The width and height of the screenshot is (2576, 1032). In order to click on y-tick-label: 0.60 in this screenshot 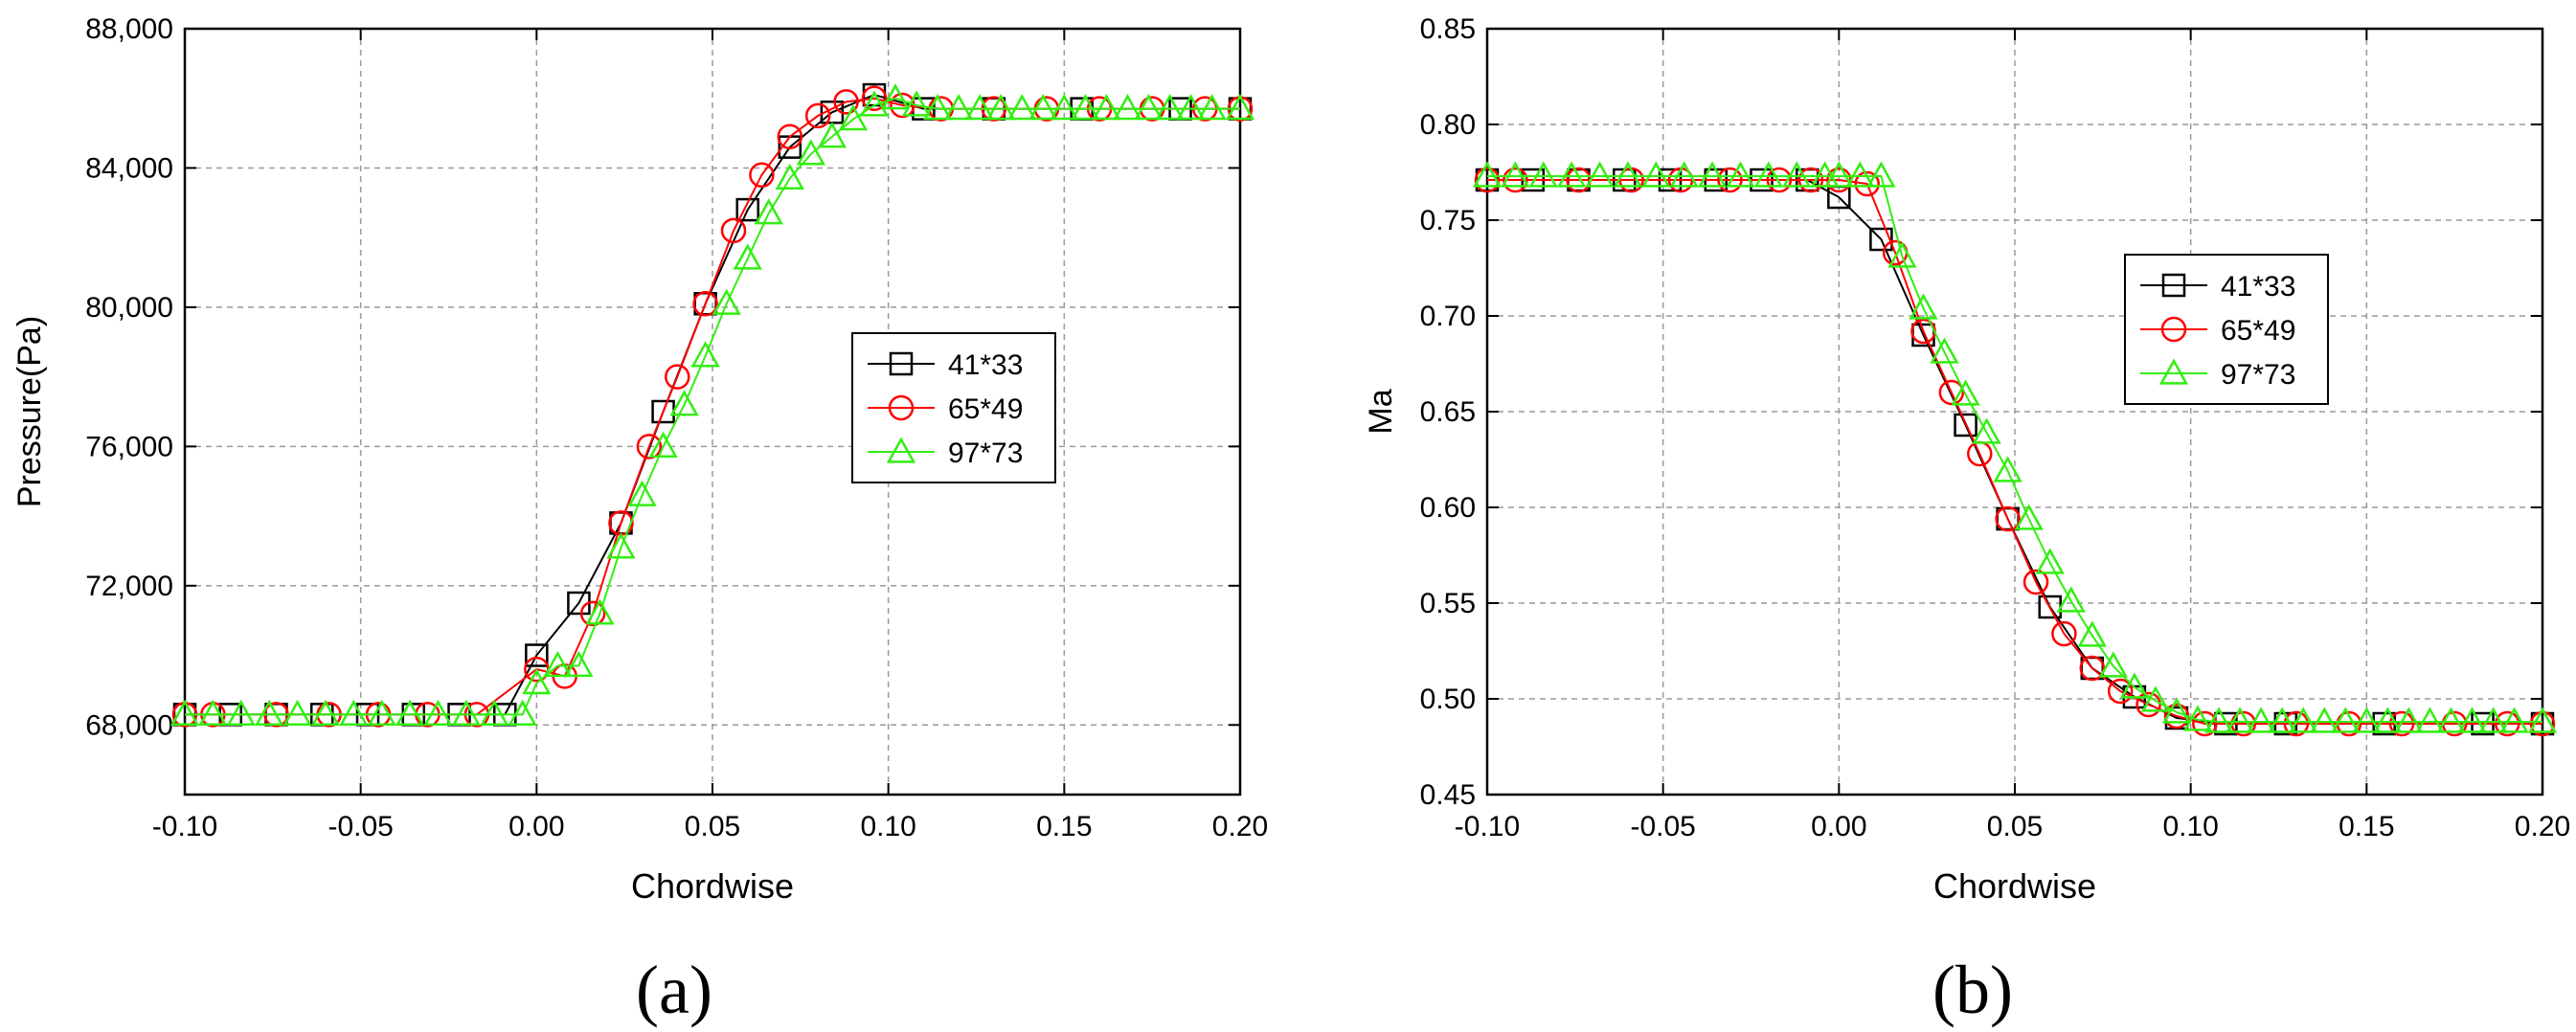, I will do `click(1448, 508)`.